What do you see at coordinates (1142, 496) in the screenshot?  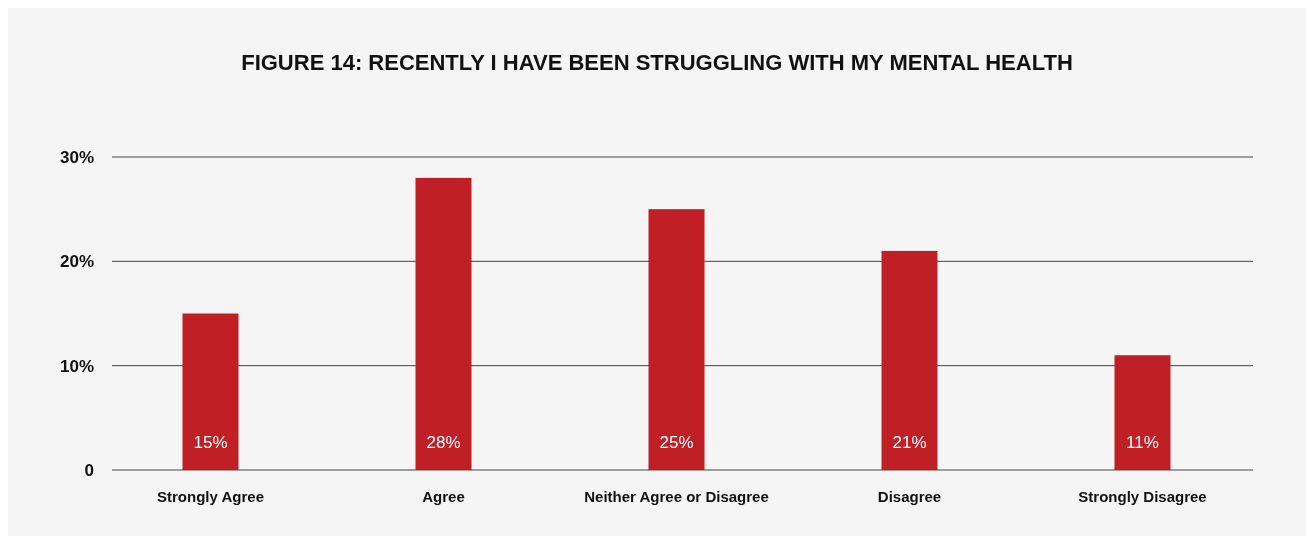 I see `x-tick-label: Strongly Disagree` at bounding box center [1142, 496].